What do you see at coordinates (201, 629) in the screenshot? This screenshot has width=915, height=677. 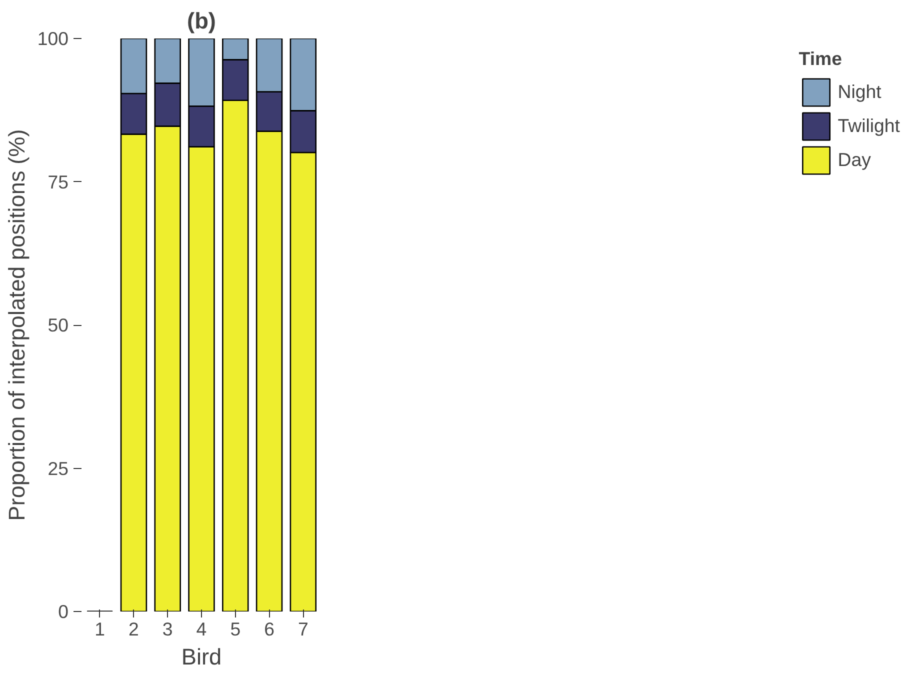 I see `x-tick-label: 4` at bounding box center [201, 629].